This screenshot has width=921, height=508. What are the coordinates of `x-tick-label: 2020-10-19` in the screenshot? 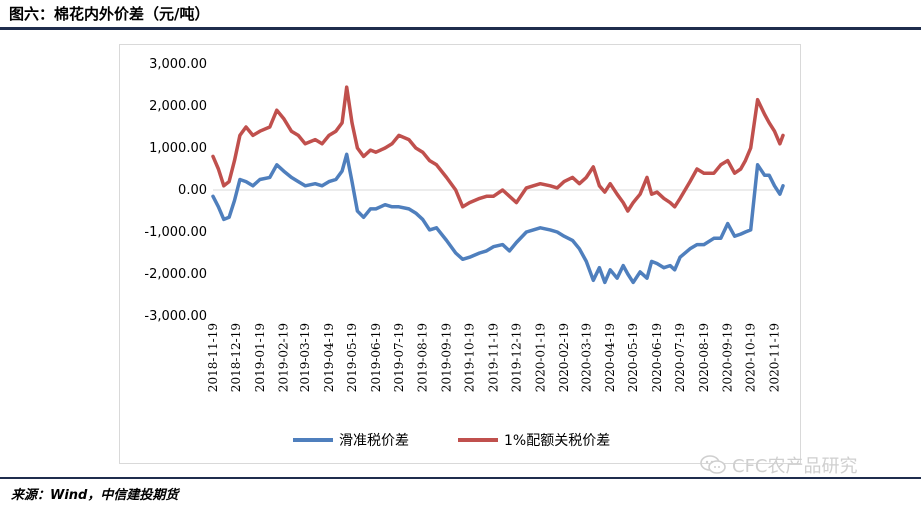 It's located at (751, 357).